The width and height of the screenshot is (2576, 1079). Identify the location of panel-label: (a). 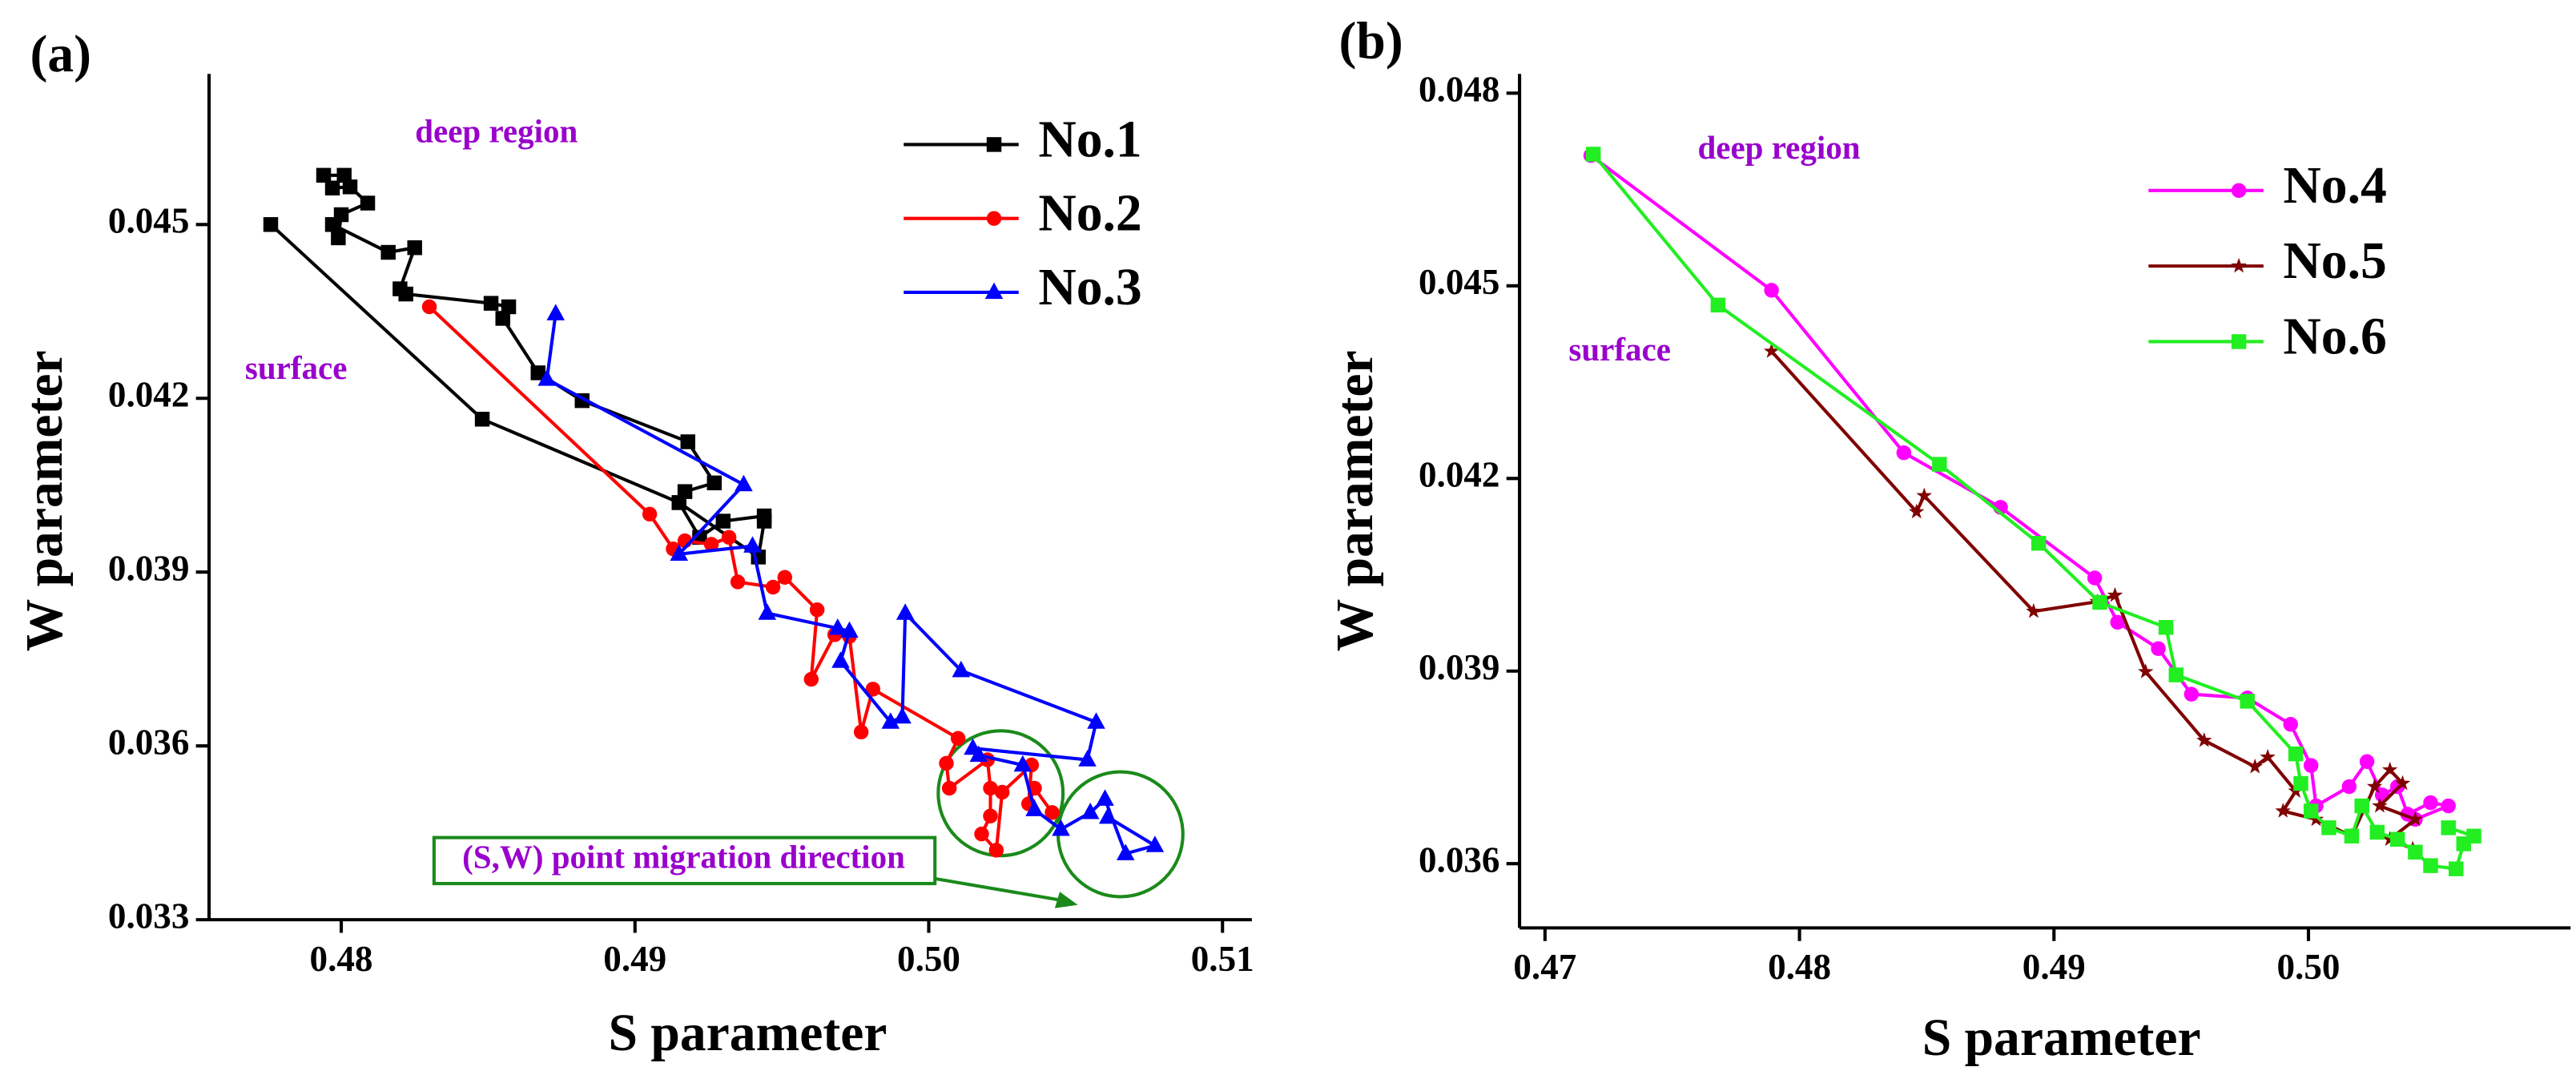
(61, 54).